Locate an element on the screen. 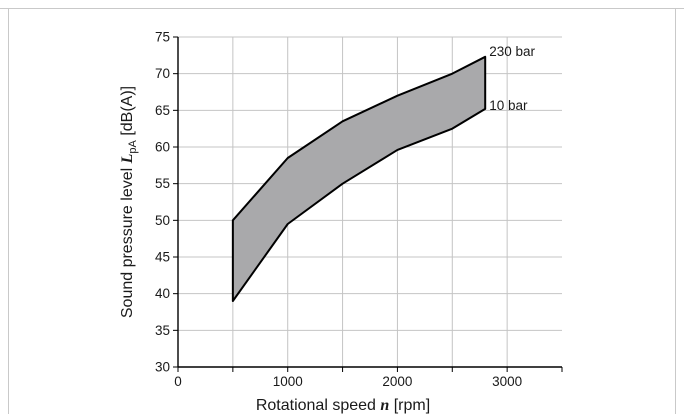 The image size is (684, 414). x-tick-label: 2000 is located at coordinates (397, 381).